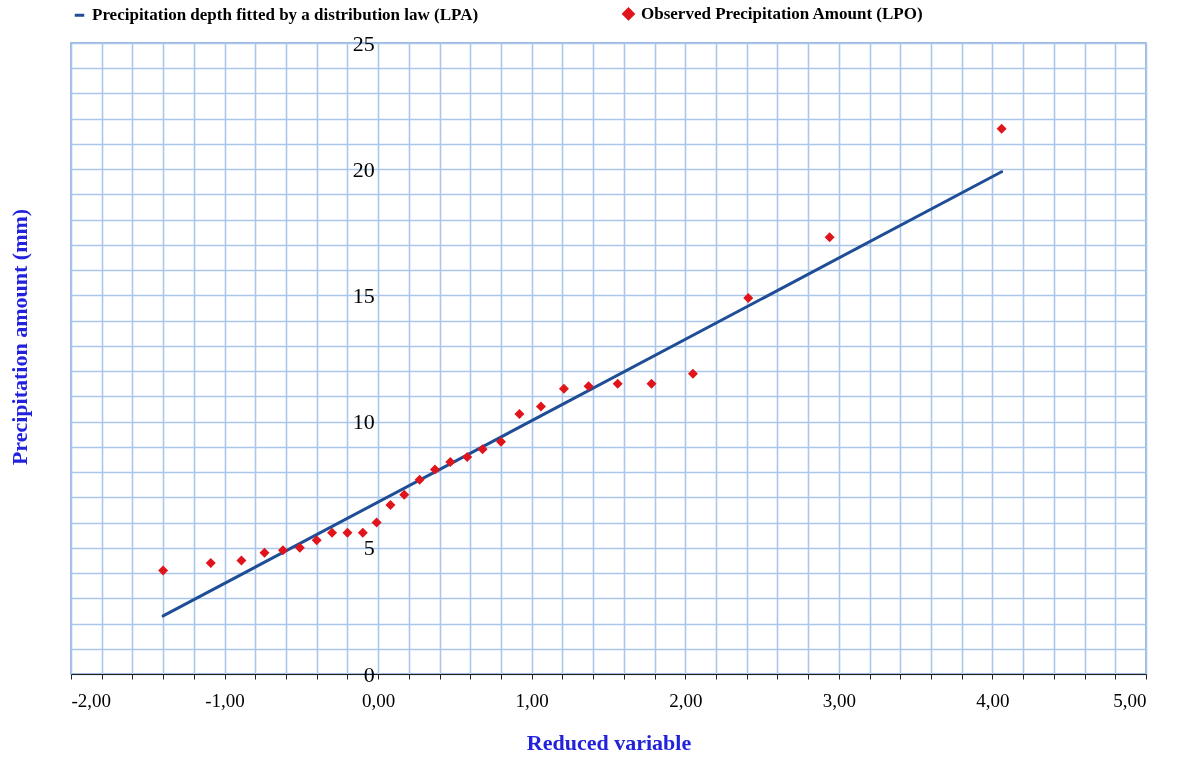  Describe the element at coordinates (363, 169) in the screenshot. I see `y-tick-label: 20` at that location.